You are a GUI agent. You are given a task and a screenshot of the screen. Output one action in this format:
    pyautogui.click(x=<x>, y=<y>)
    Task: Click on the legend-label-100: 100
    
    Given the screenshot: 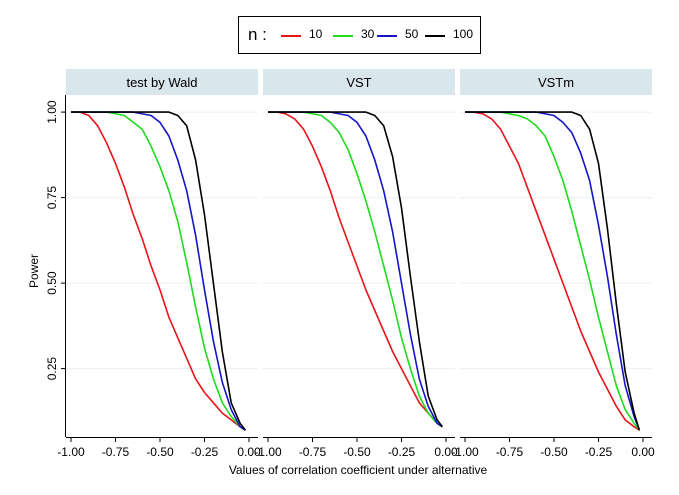 What is the action you would take?
    pyautogui.click(x=463, y=34)
    